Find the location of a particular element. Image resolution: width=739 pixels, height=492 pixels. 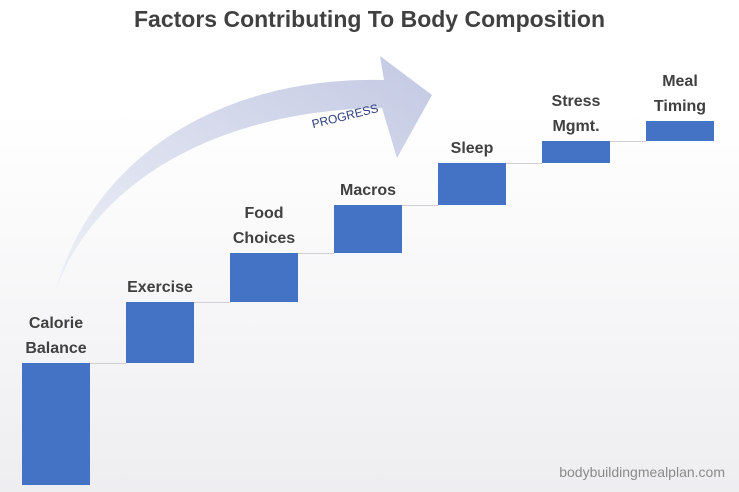

category-label: Sleep is located at coordinates (472, 148).